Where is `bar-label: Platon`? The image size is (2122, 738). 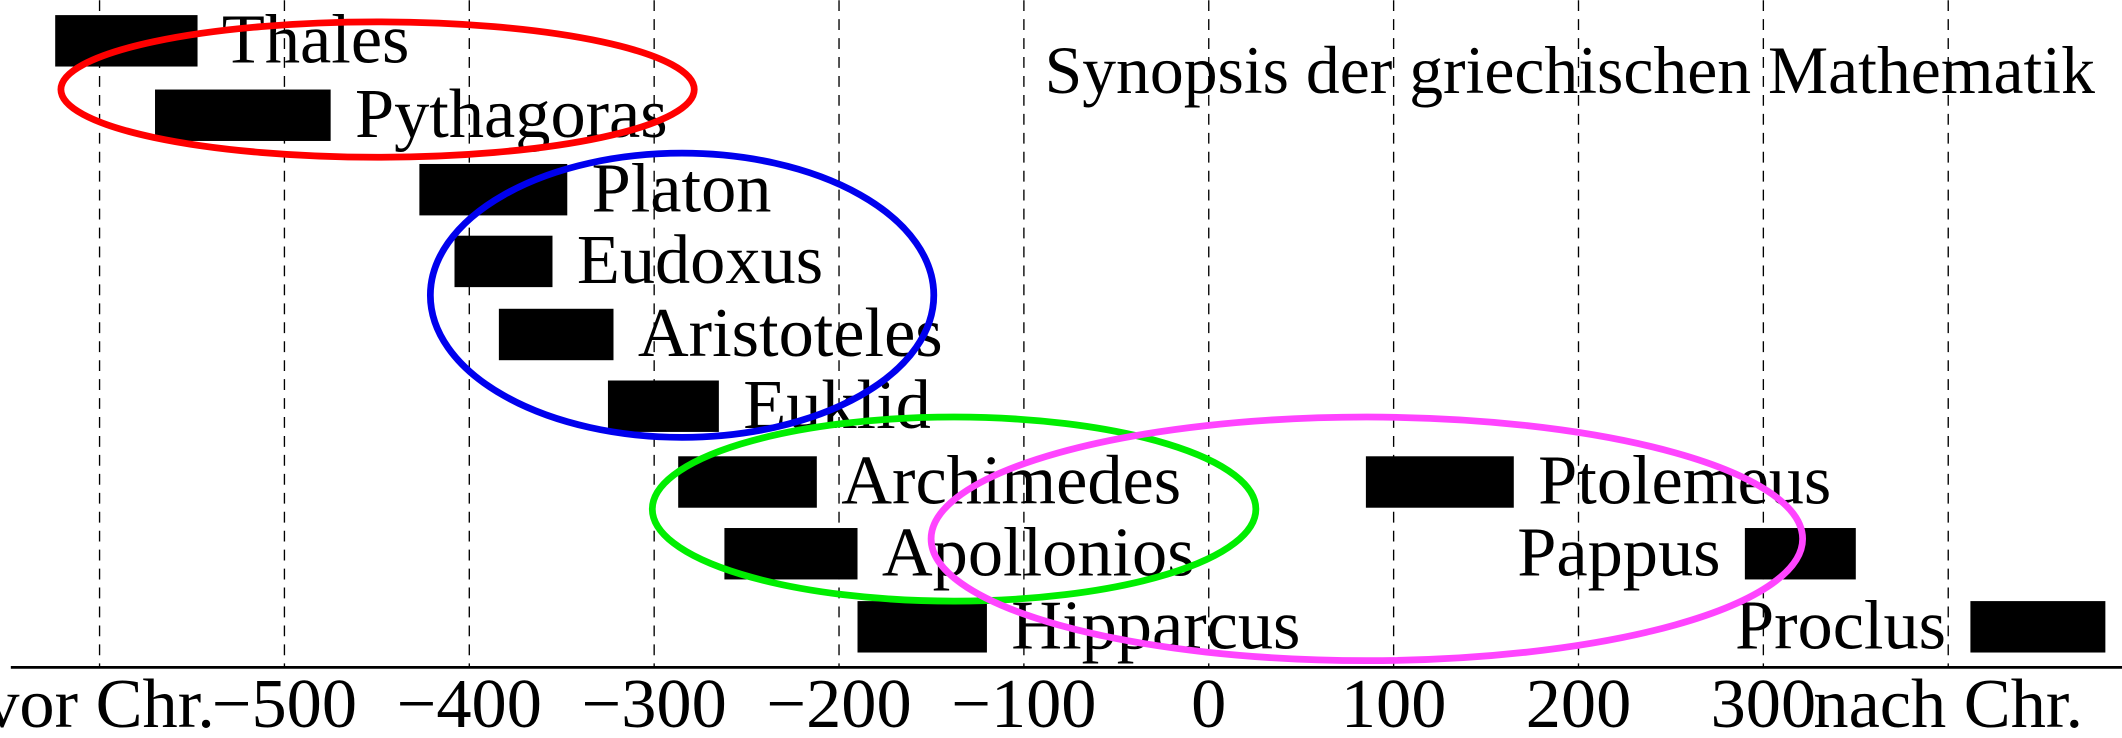
bar-label: Platon is located at coordinates (682, 188).